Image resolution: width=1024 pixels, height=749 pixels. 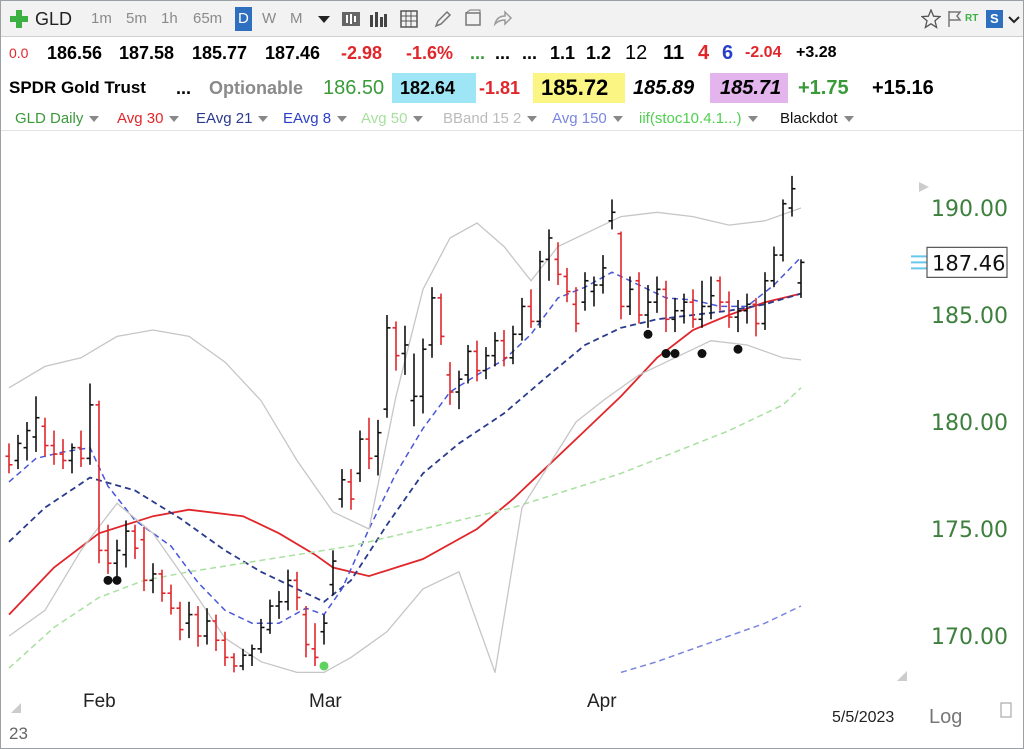 I want to click on legend-eavg-21: EAvg 21, so click(x=232, y=119).